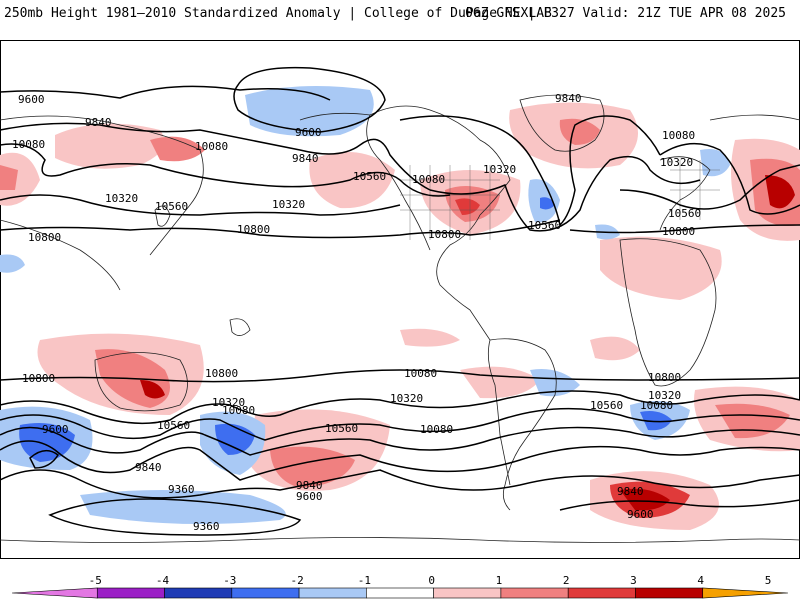 Image resolution: width=800 pixels, height=600 pixels. I want to click on colorbar-swatches, so click(400, 593).